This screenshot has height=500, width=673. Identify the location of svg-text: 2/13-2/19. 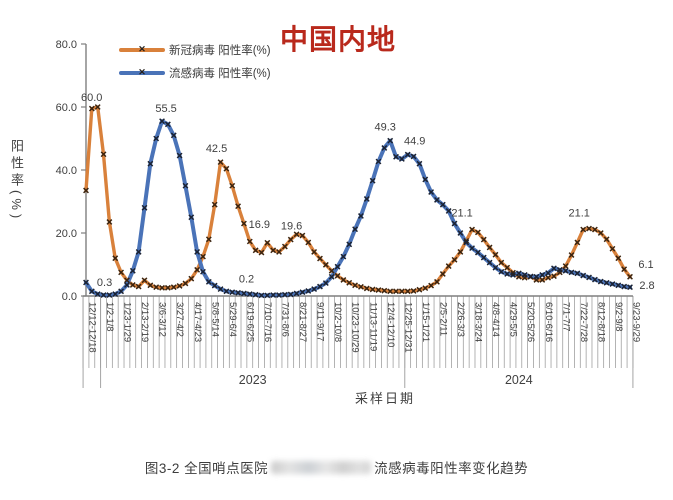
(144, 322).